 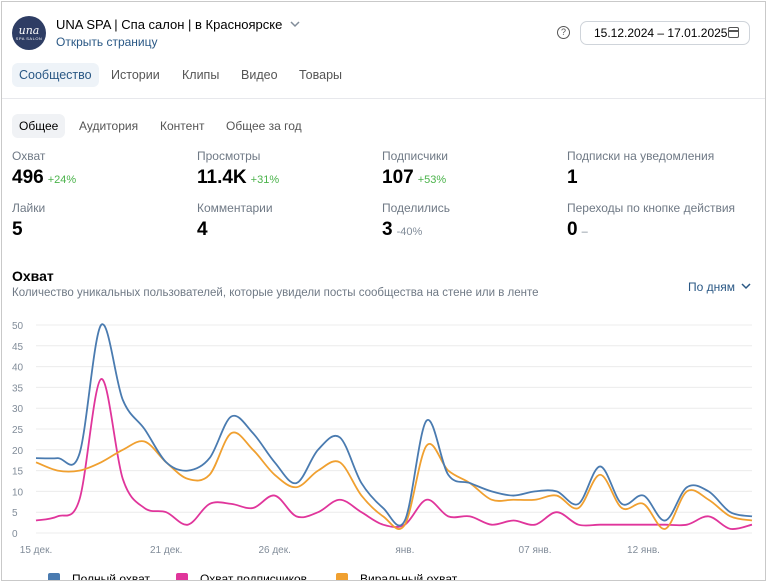 I want to click on y-tick-label: 0, so click(x=15, y=534).